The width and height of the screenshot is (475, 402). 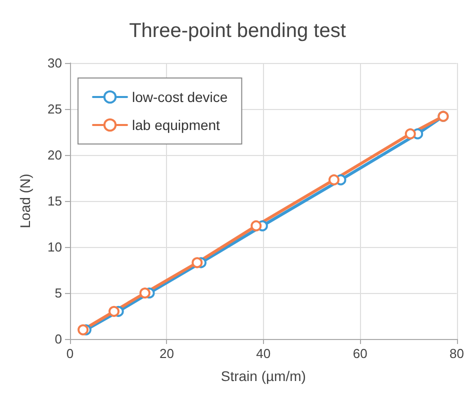 What do you see at coordinates (176, 125) in the screenshot?
I see `legend-label: lab equipment` at bounding box center [176, 125].